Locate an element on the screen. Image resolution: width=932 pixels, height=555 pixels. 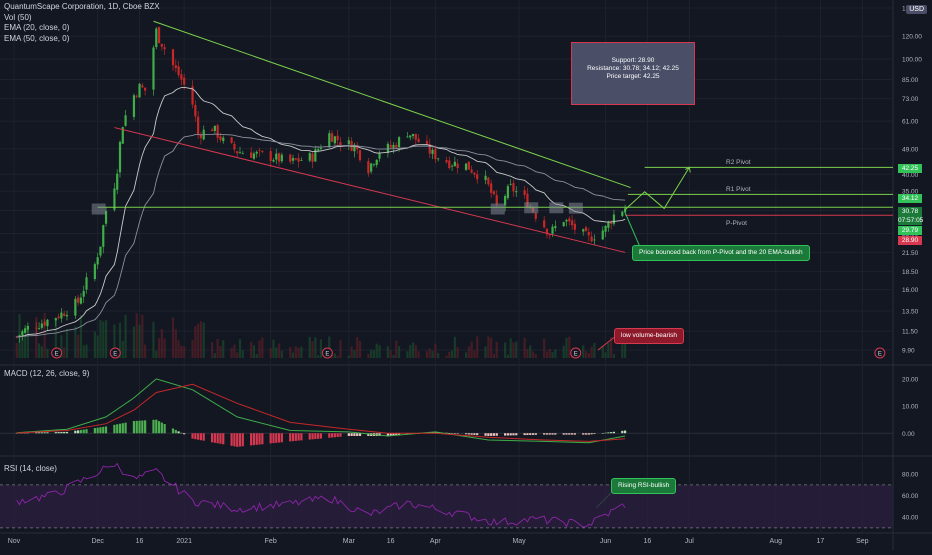
rsi-tick-label: 40.00 is located at coordinates (910, 518).